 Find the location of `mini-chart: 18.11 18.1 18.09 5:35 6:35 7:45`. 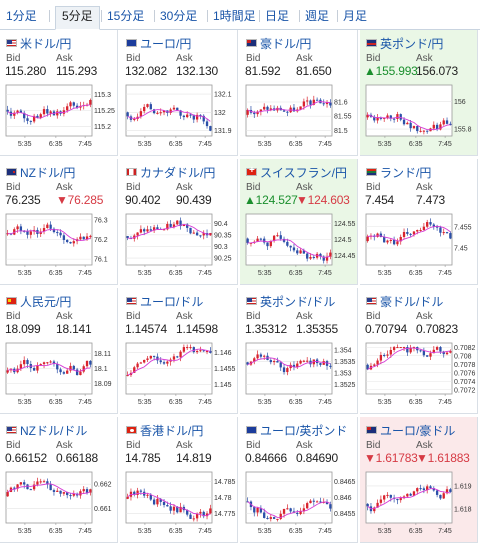

mini-chart: 18.11 18.1 18.09 5:35 6:35 7:45 is located at coordinates (60, 373).